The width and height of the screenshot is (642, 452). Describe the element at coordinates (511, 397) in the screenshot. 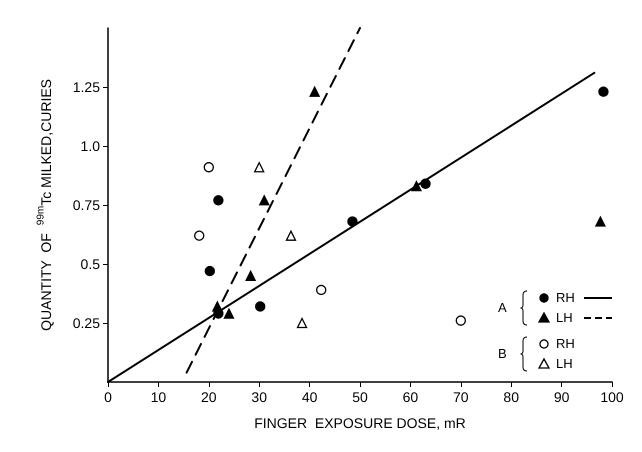

I see `x-tick-label: 80` at that location.